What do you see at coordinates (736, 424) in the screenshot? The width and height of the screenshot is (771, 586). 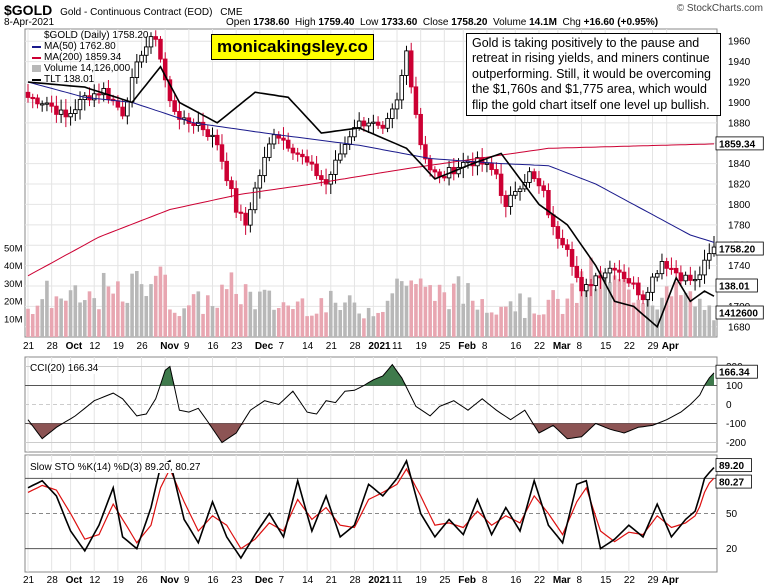 I see `cci-tick-label: -100` at bounding box center [736, 424].